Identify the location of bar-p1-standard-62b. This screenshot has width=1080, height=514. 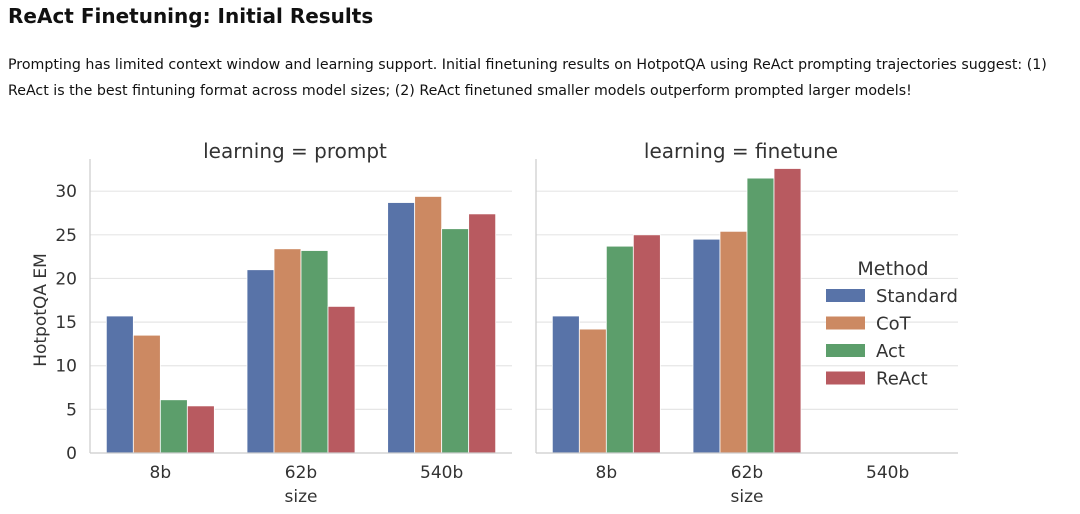
(260, 361).